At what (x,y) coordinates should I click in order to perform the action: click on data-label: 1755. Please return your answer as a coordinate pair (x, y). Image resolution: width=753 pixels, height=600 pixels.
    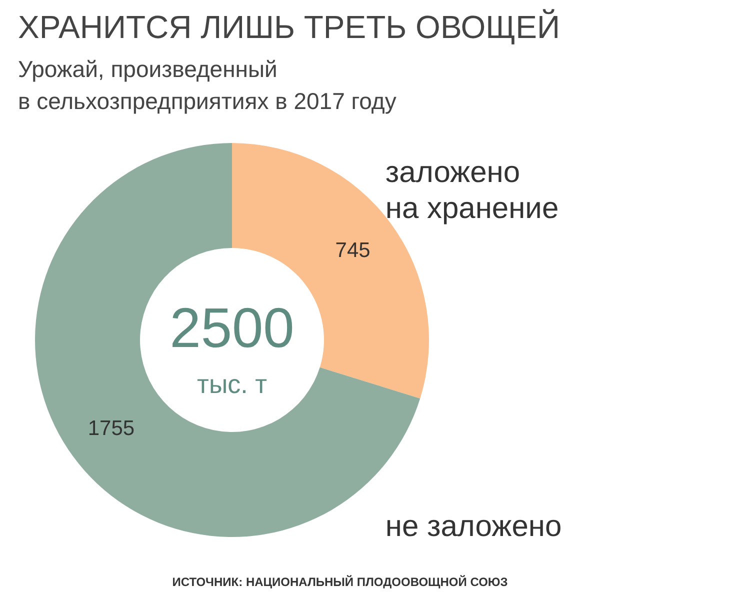
    Looking at the image, I should click on (111, 428).